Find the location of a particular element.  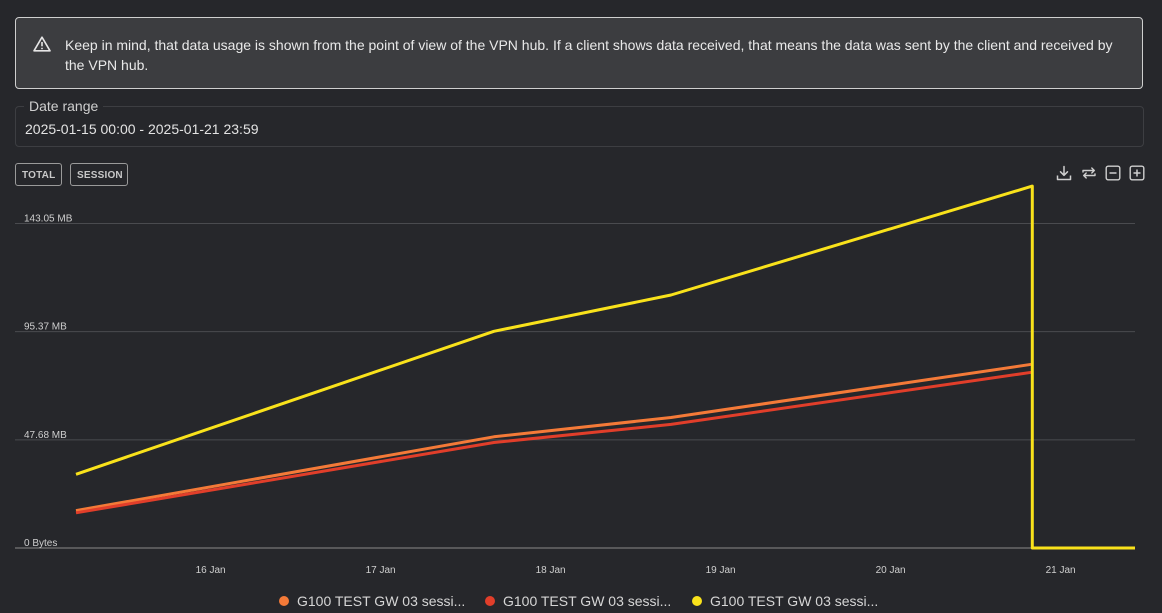

date-range-label: Date range is located at coordinates (64, 106).